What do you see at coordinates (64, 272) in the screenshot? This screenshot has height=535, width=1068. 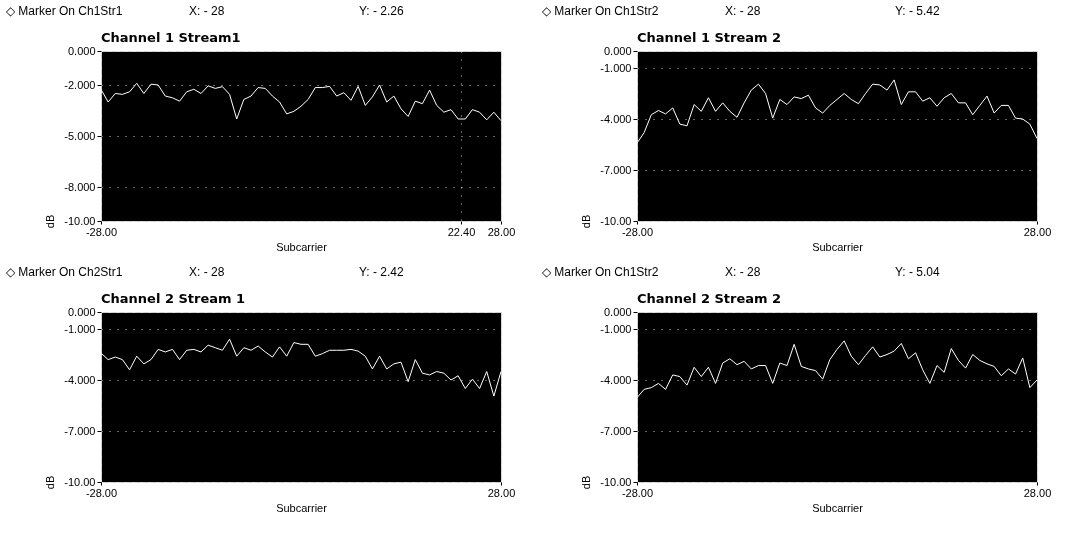 I see `text: ◇ Marker On Ch2Str1` at bounding box center [64, 272].